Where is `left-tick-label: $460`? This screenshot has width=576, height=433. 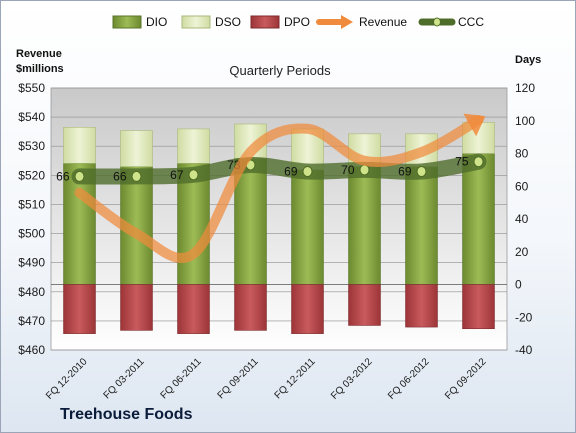 left-tick-label: $460 is located at coordinates (31, 350).